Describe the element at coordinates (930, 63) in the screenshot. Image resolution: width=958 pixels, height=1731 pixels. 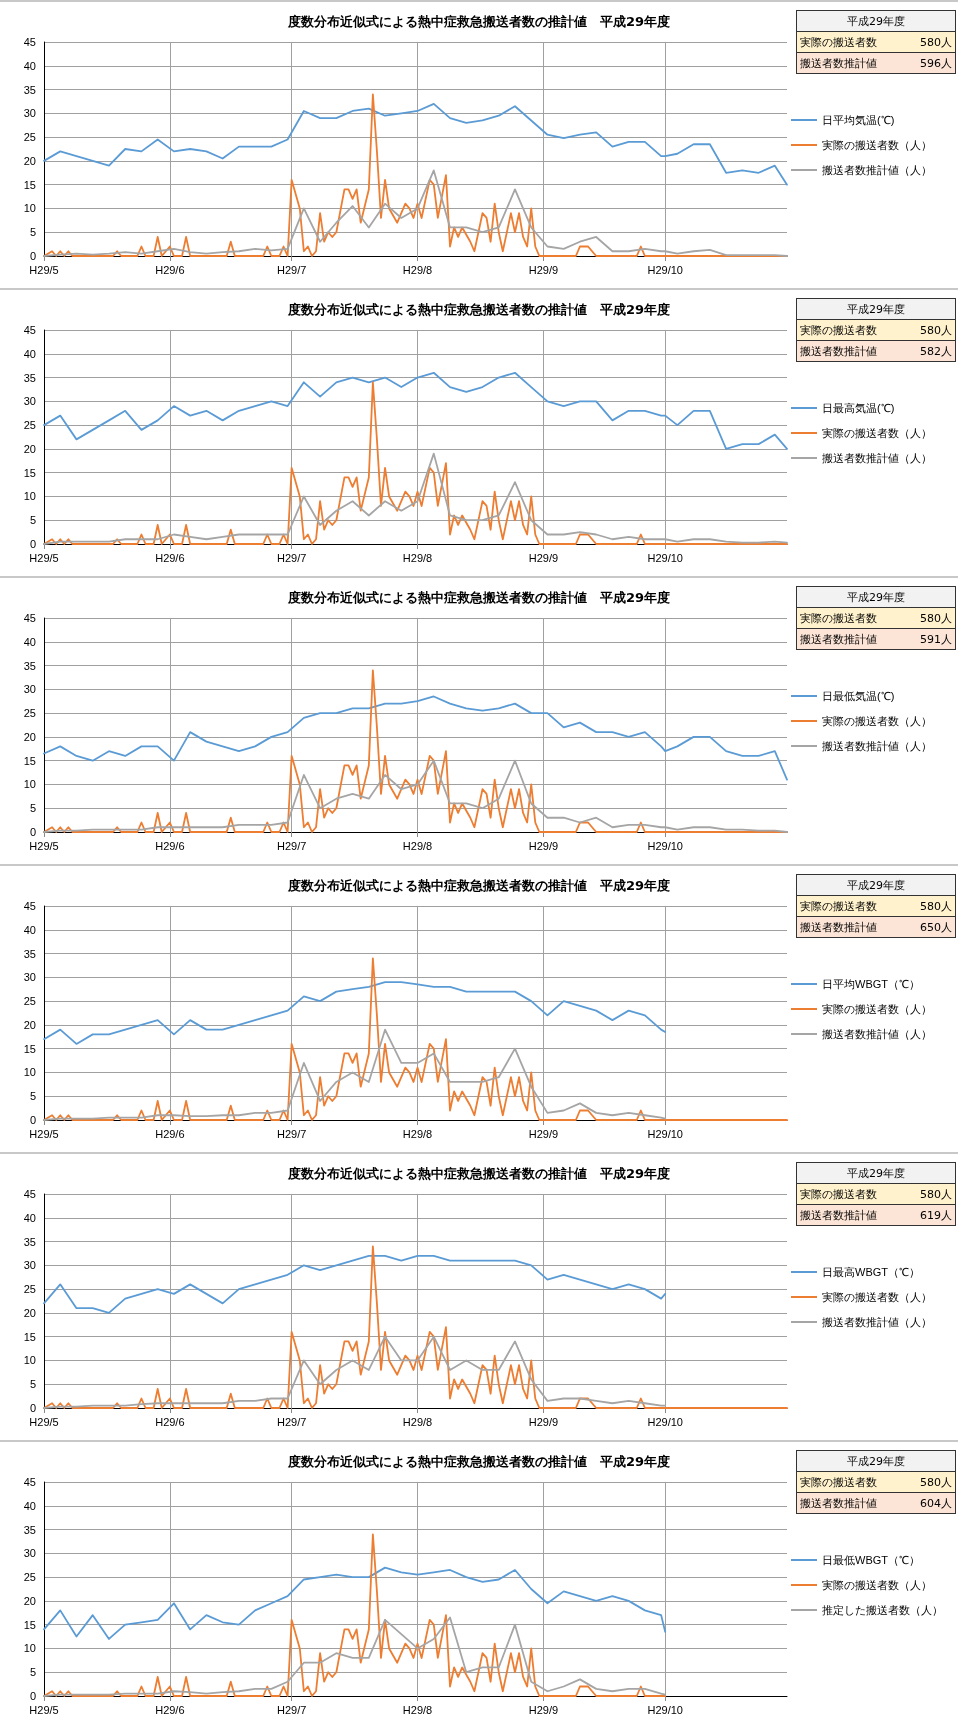
I see `text: 596人` at that location.